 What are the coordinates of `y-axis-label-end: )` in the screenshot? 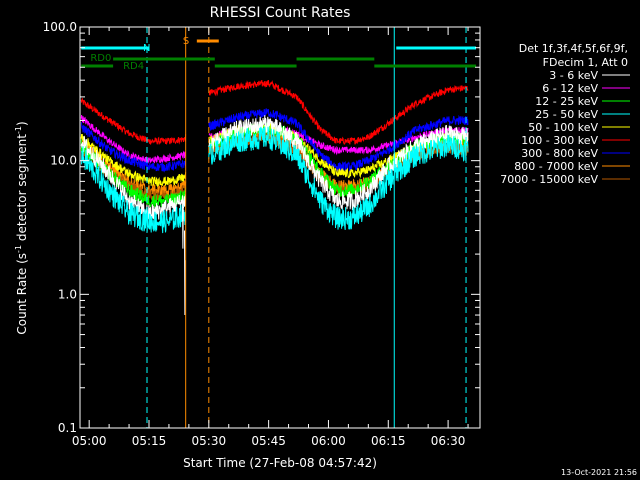 It's located at (22, 123).